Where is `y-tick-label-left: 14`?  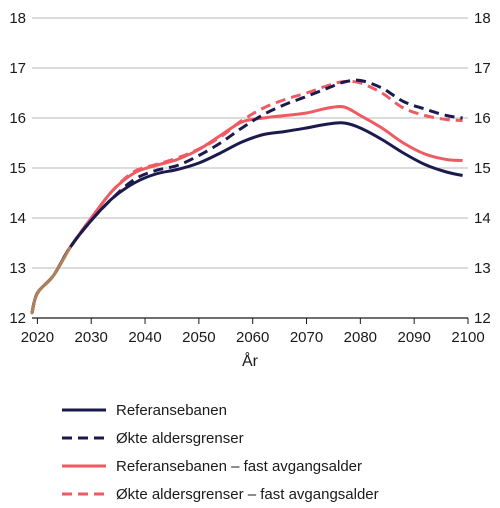
y-tick-label-left: 14 is located at coordinates (17, 218).